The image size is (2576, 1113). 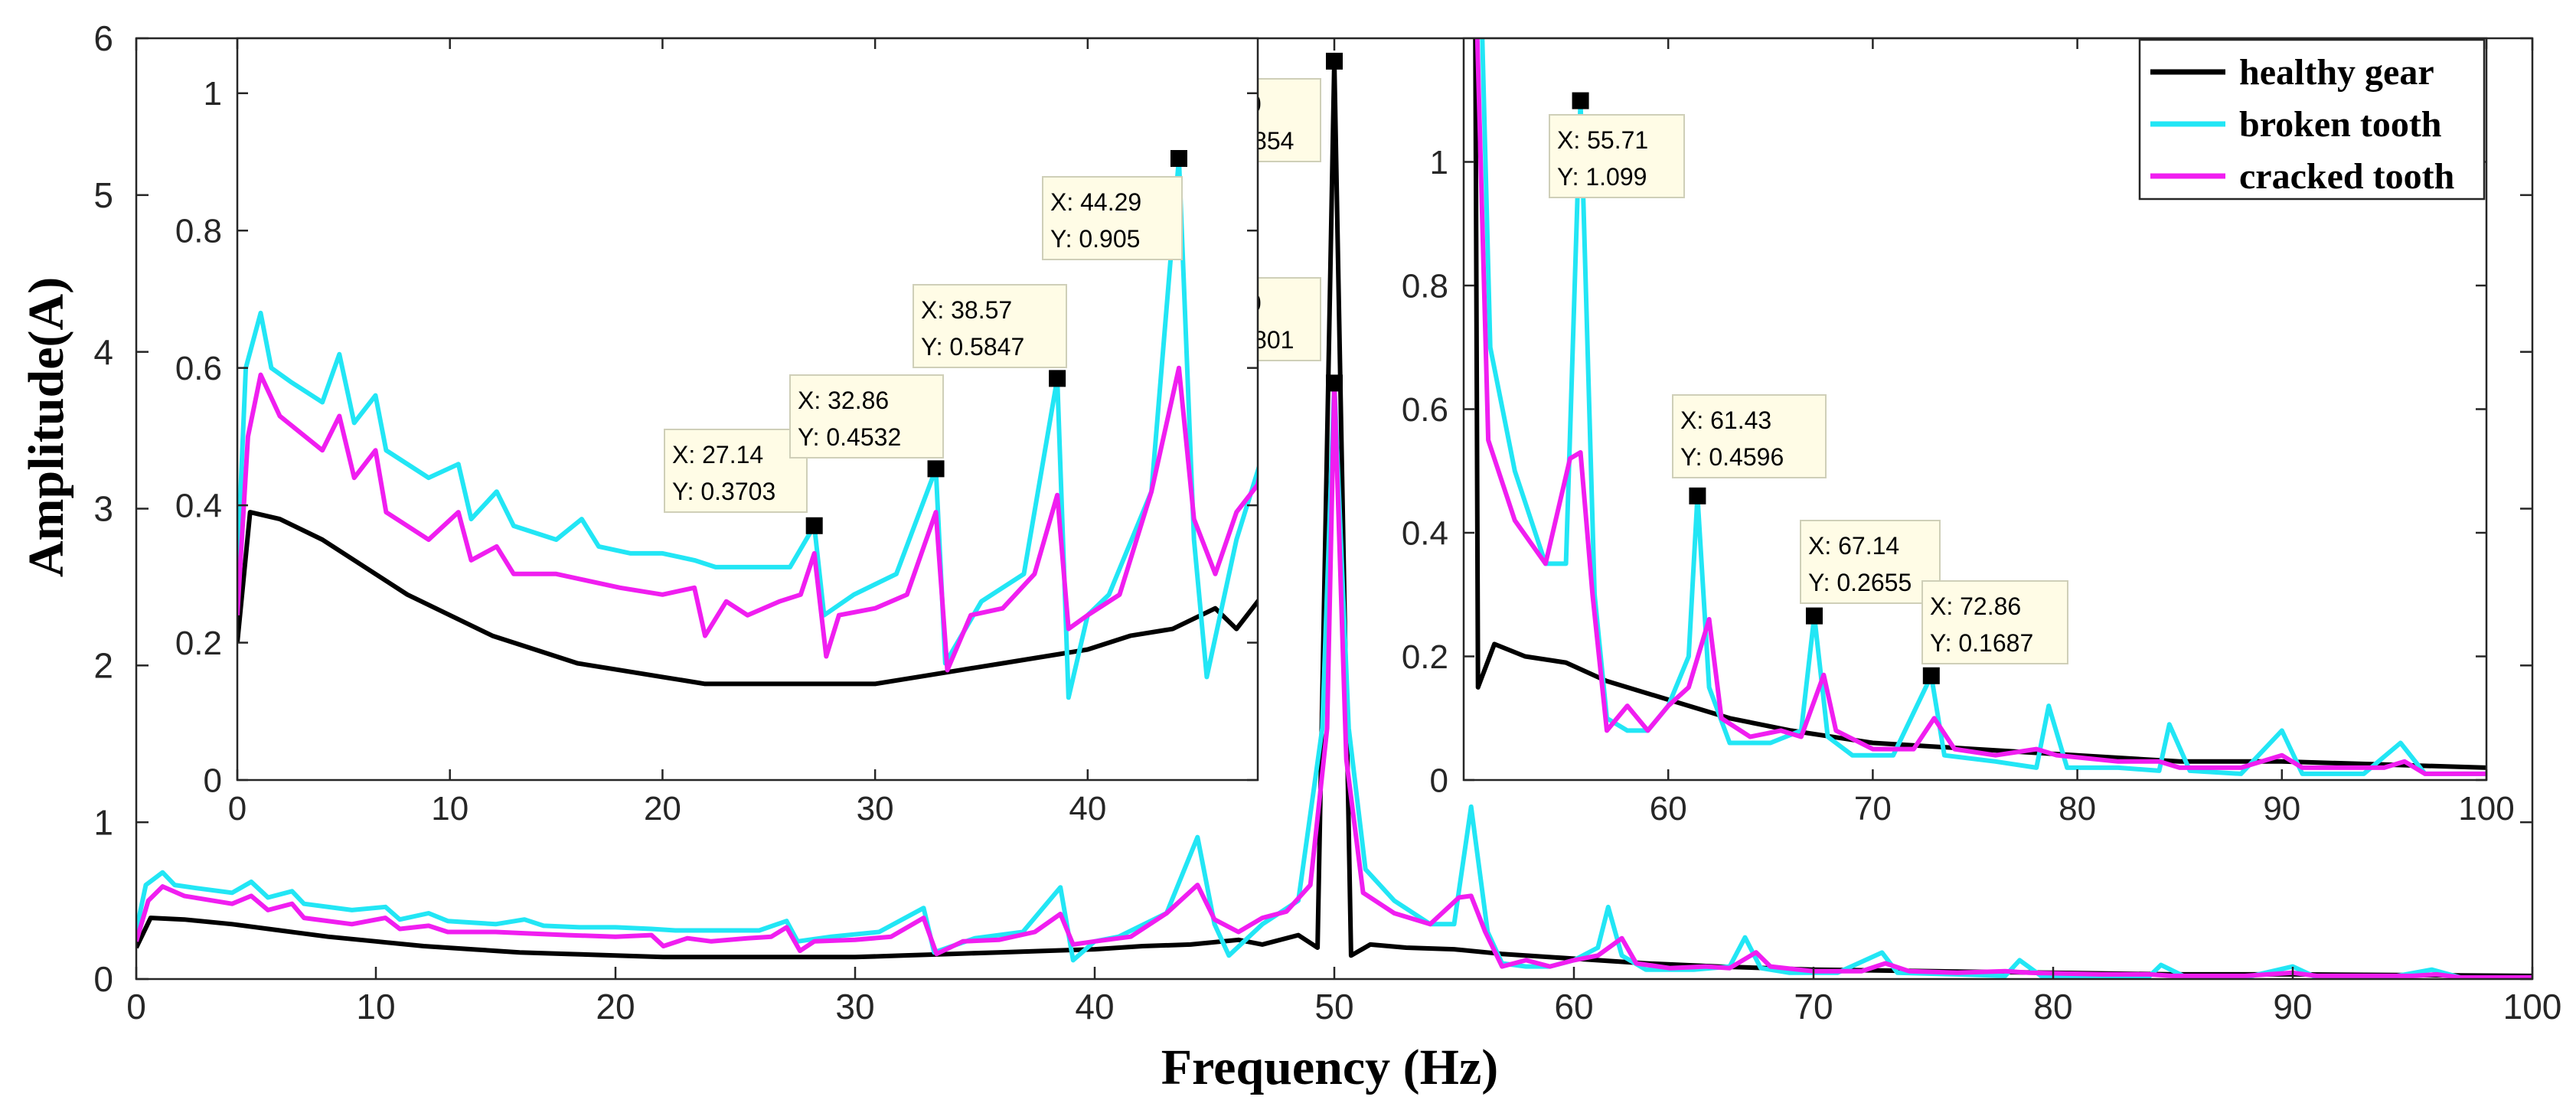 What do you see at coordinates (1094, 1007) in the screenshot?
I see `main-x-tick-label: 40` at bounding box center [1094, 1007].